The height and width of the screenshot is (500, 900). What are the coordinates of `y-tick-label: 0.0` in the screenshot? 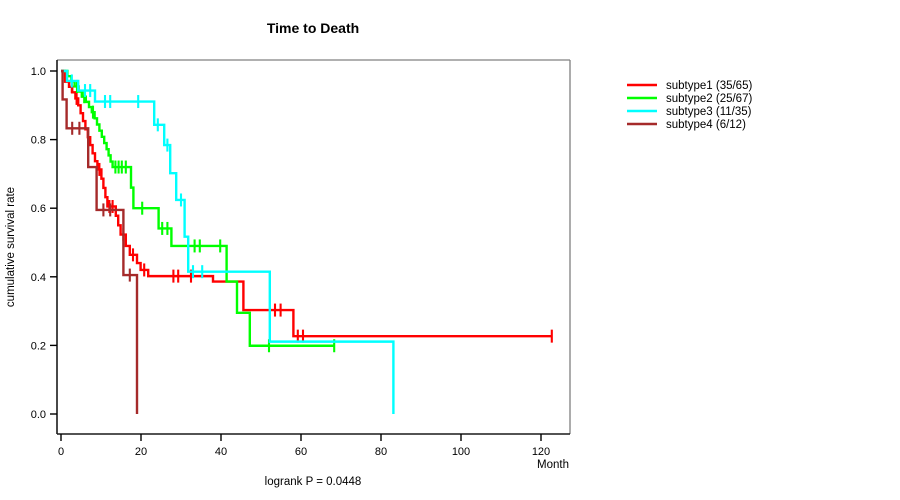 It's located at (38, 415).